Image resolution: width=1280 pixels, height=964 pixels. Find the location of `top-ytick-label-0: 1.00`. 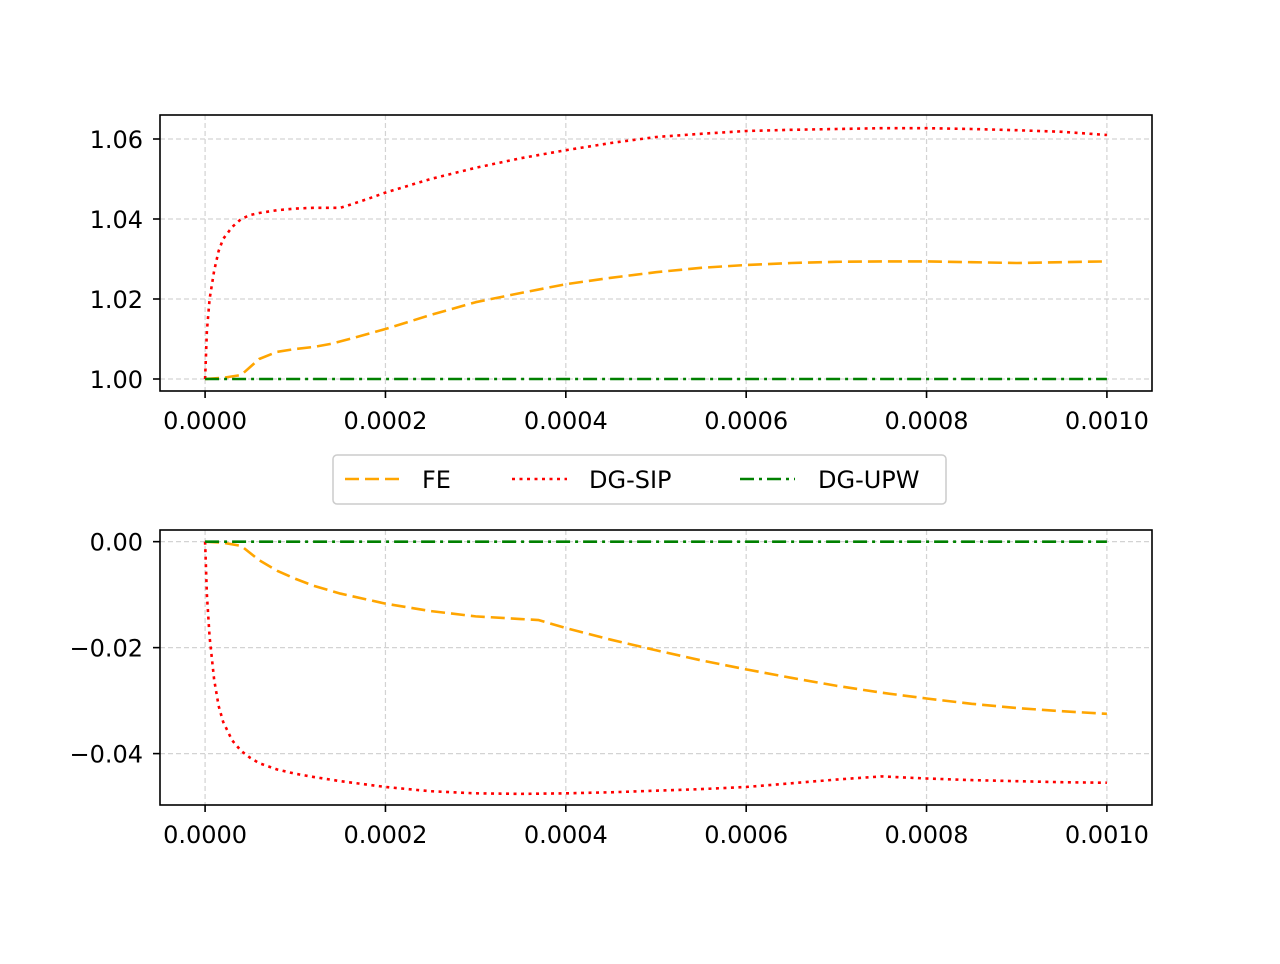

top-ytick-label-0: 1.00 is located at coordinates (116, 380).